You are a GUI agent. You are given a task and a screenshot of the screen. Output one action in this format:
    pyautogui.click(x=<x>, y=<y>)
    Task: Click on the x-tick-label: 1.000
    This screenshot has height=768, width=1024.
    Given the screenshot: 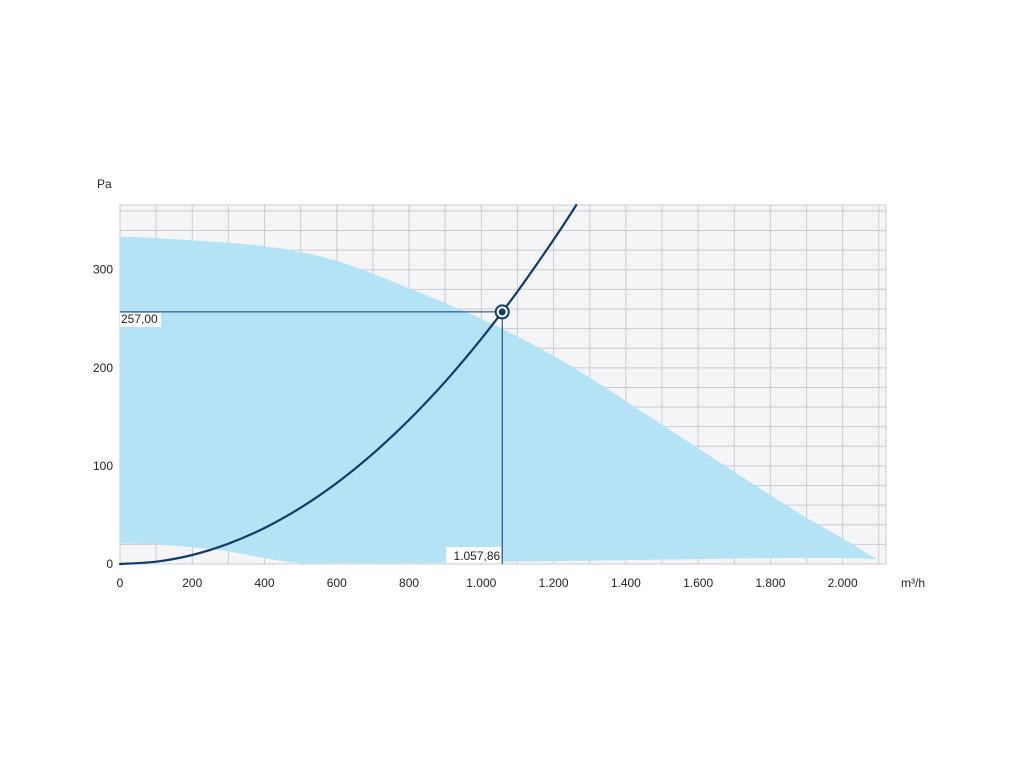 What is the action you would take?
    pyautogui.click(x=481, y=583)
    